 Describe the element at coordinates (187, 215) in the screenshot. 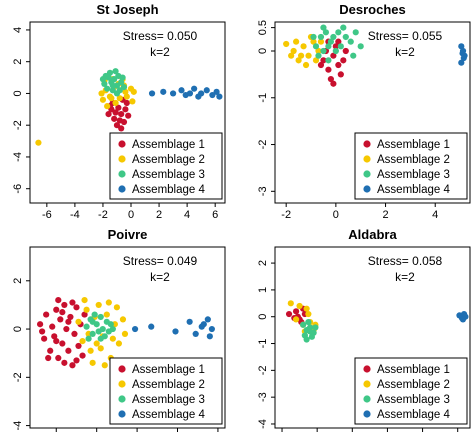

I see `x-tick-label: 4` at that location.